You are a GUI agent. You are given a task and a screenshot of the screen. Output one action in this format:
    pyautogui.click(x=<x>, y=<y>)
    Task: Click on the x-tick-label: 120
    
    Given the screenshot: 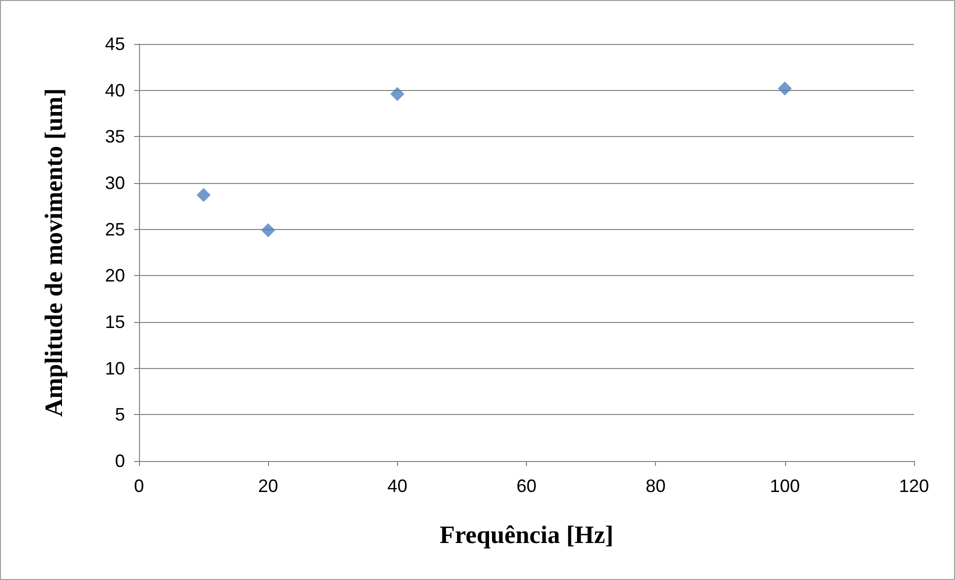 What is the action you would take?
    pyautogui.click(x=914, y=486)
    